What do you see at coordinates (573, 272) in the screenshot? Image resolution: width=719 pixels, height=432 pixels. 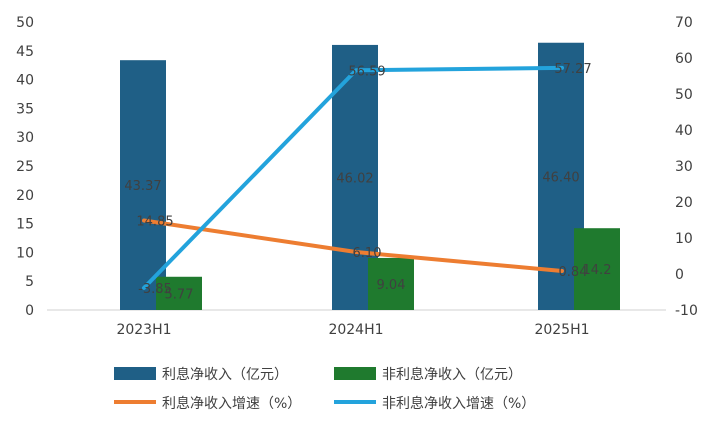 I see `data-label-interest-growth: 0.84` at bounding box center [573, 272].